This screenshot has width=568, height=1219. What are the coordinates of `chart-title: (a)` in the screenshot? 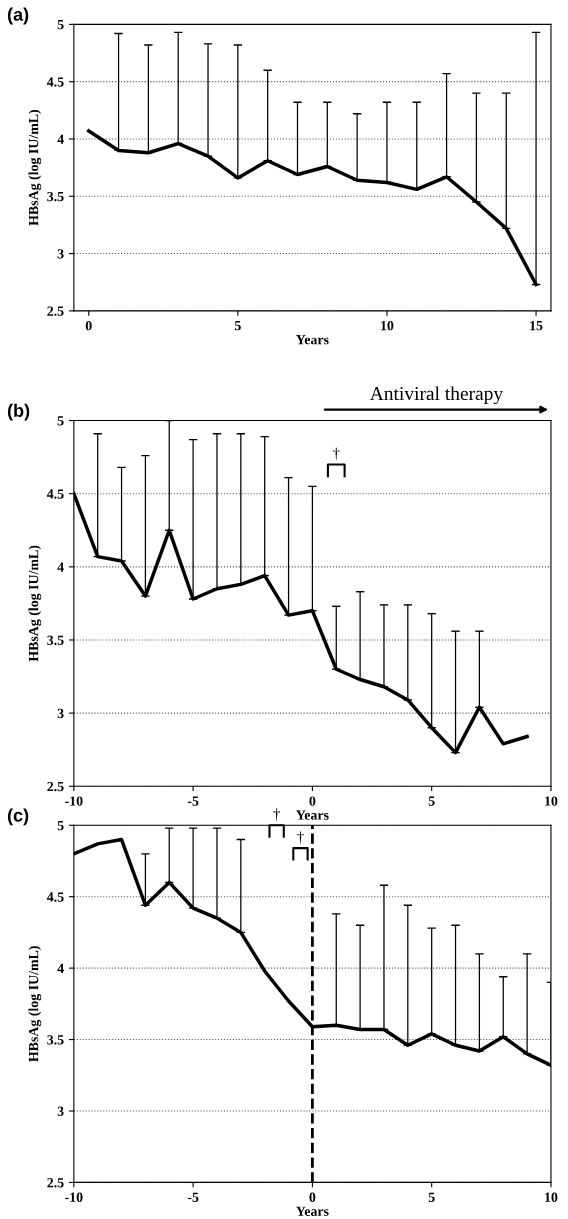 It's located at (18, 16).